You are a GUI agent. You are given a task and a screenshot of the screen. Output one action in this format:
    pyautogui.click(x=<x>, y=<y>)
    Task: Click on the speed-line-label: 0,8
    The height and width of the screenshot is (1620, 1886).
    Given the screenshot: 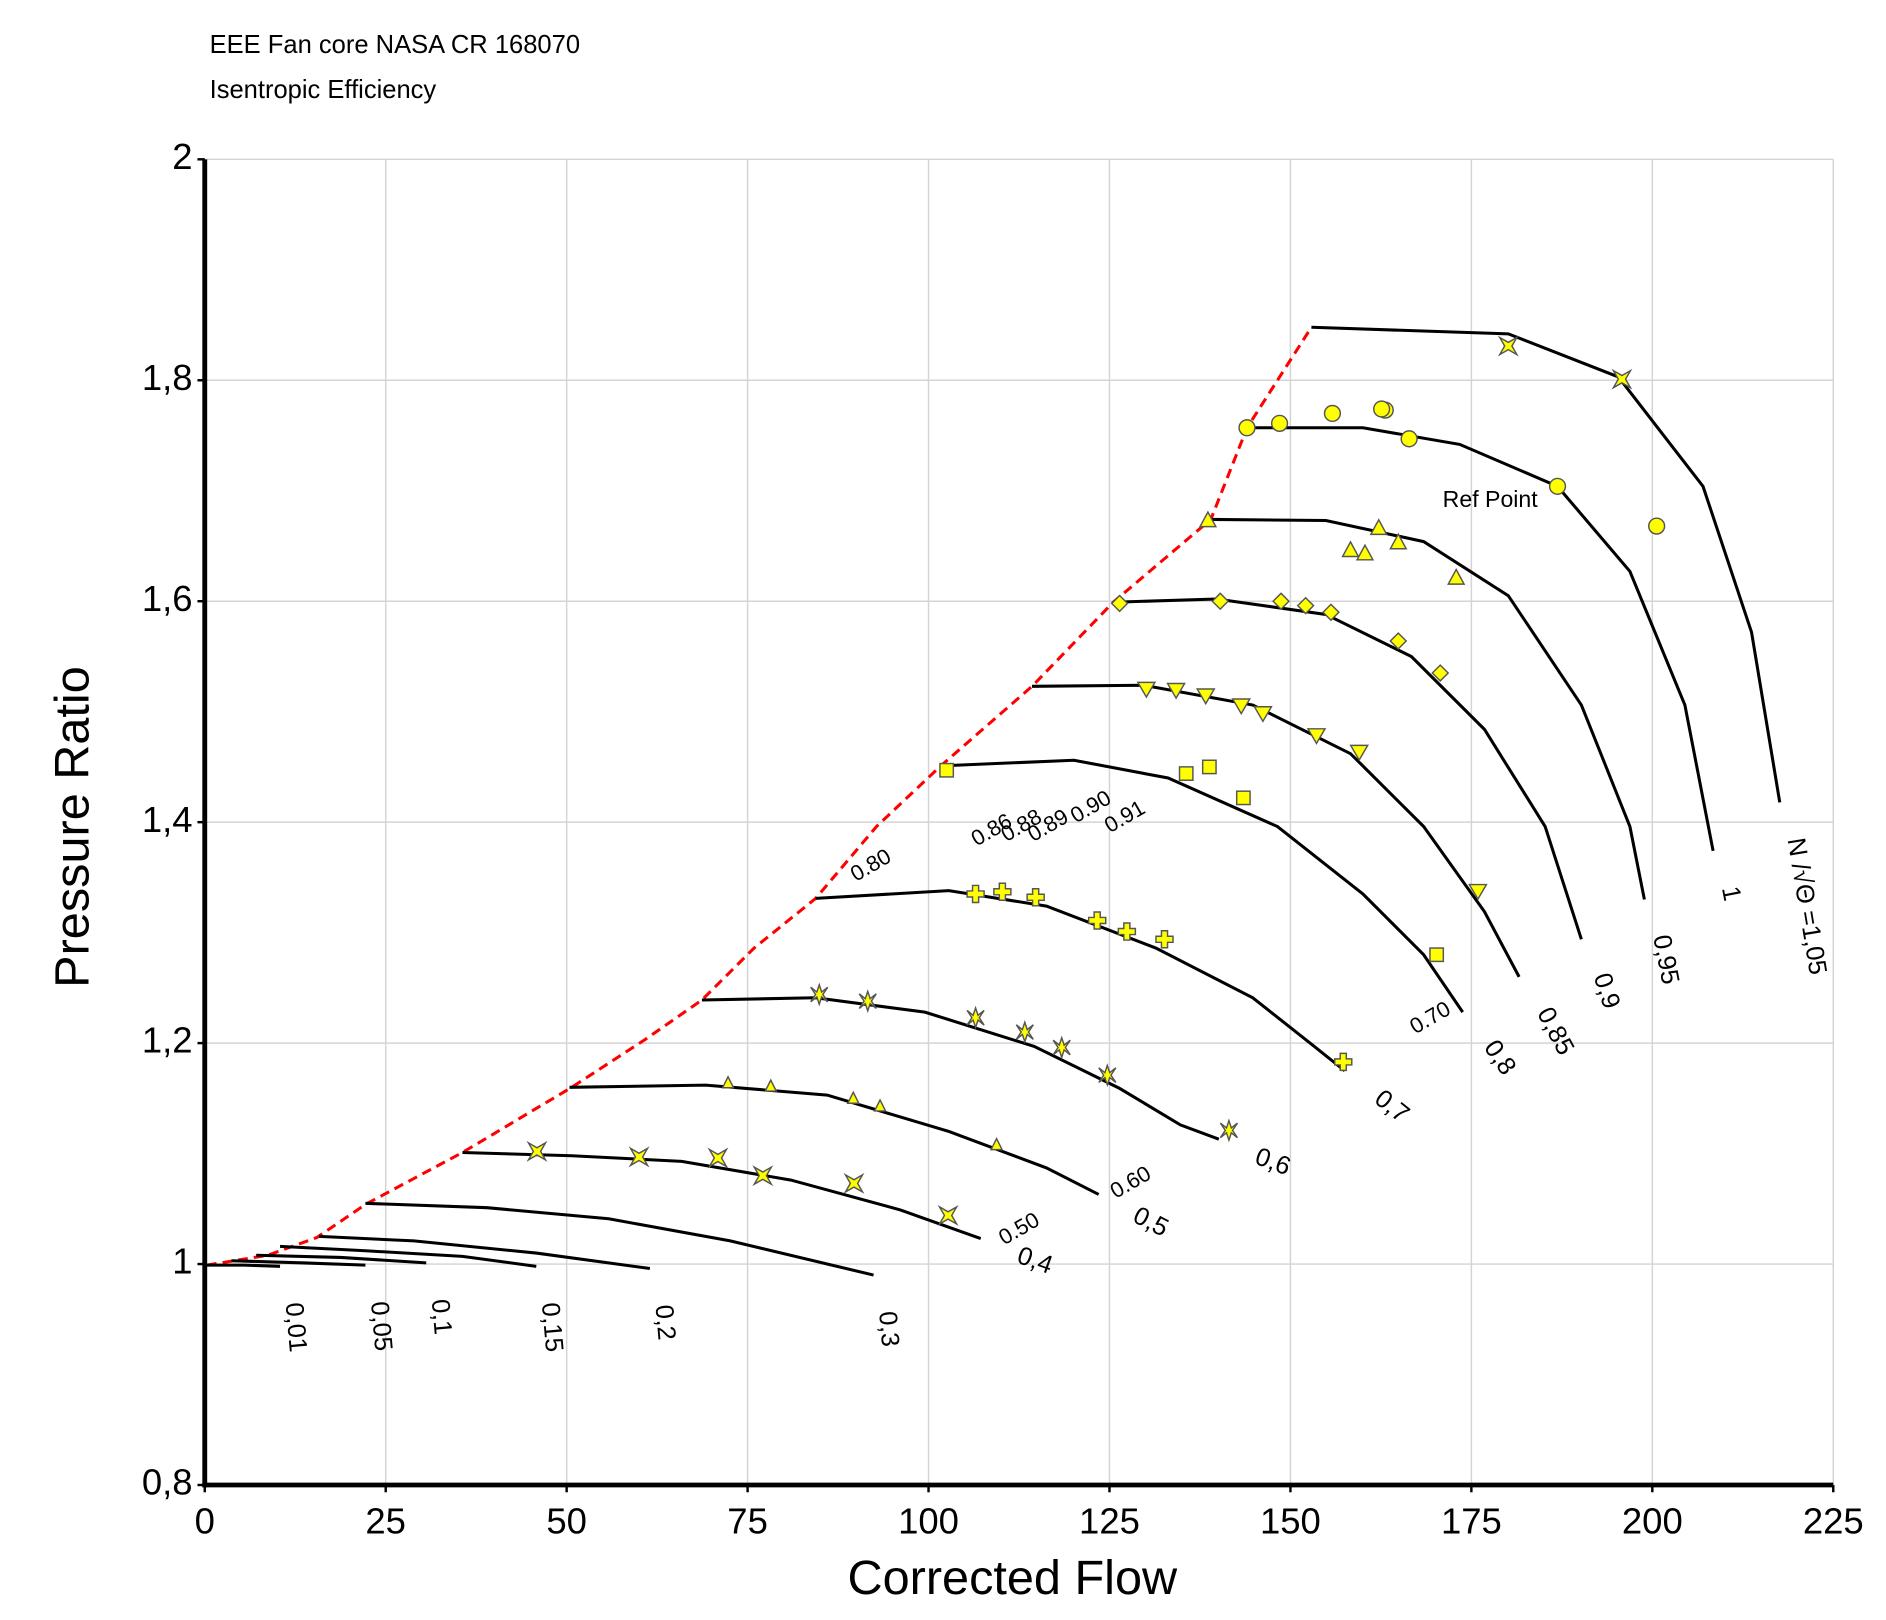 What is the action you would take?
    pyautogui.click(x=1499, y=1057)
    